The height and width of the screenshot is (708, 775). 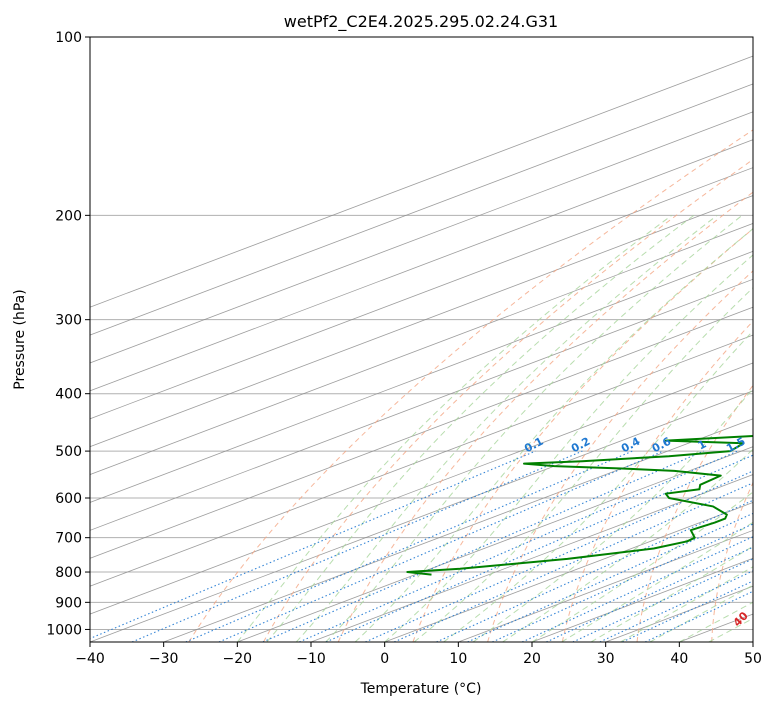 I want to click on dry-adiabat-line, so click(x=694, y=513).